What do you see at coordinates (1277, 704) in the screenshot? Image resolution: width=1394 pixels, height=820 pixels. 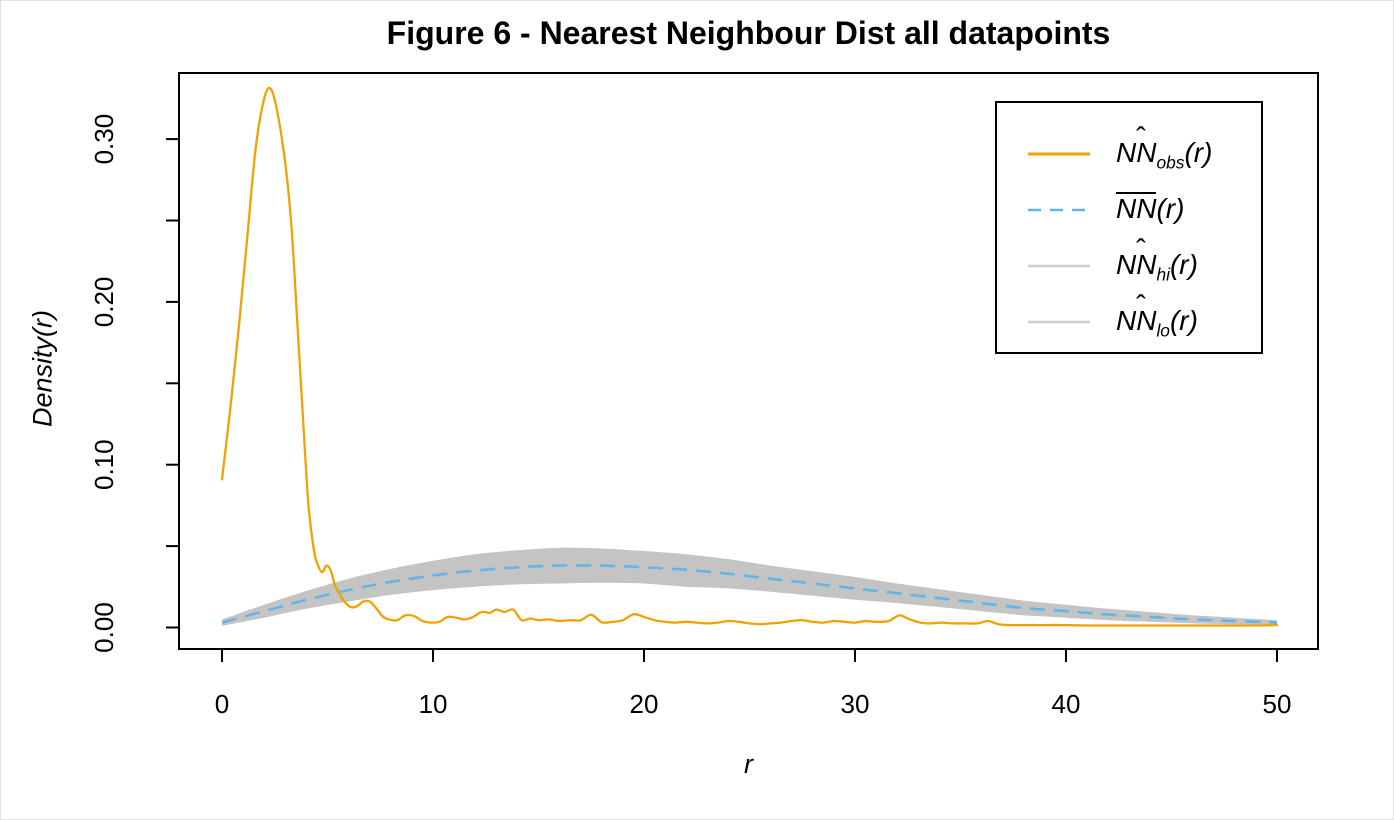 I see `x-tick-label: 50` at bounding box center [1277, 704].